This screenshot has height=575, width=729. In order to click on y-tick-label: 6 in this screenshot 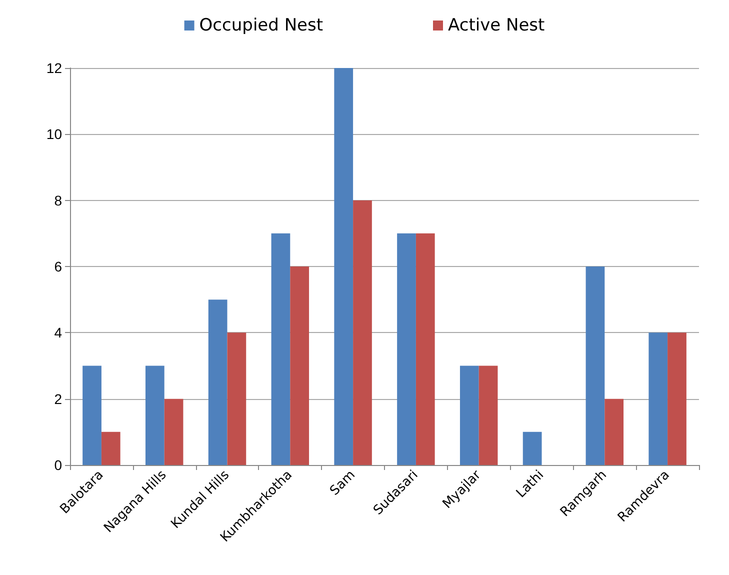, I will do `click(58, 266)`.